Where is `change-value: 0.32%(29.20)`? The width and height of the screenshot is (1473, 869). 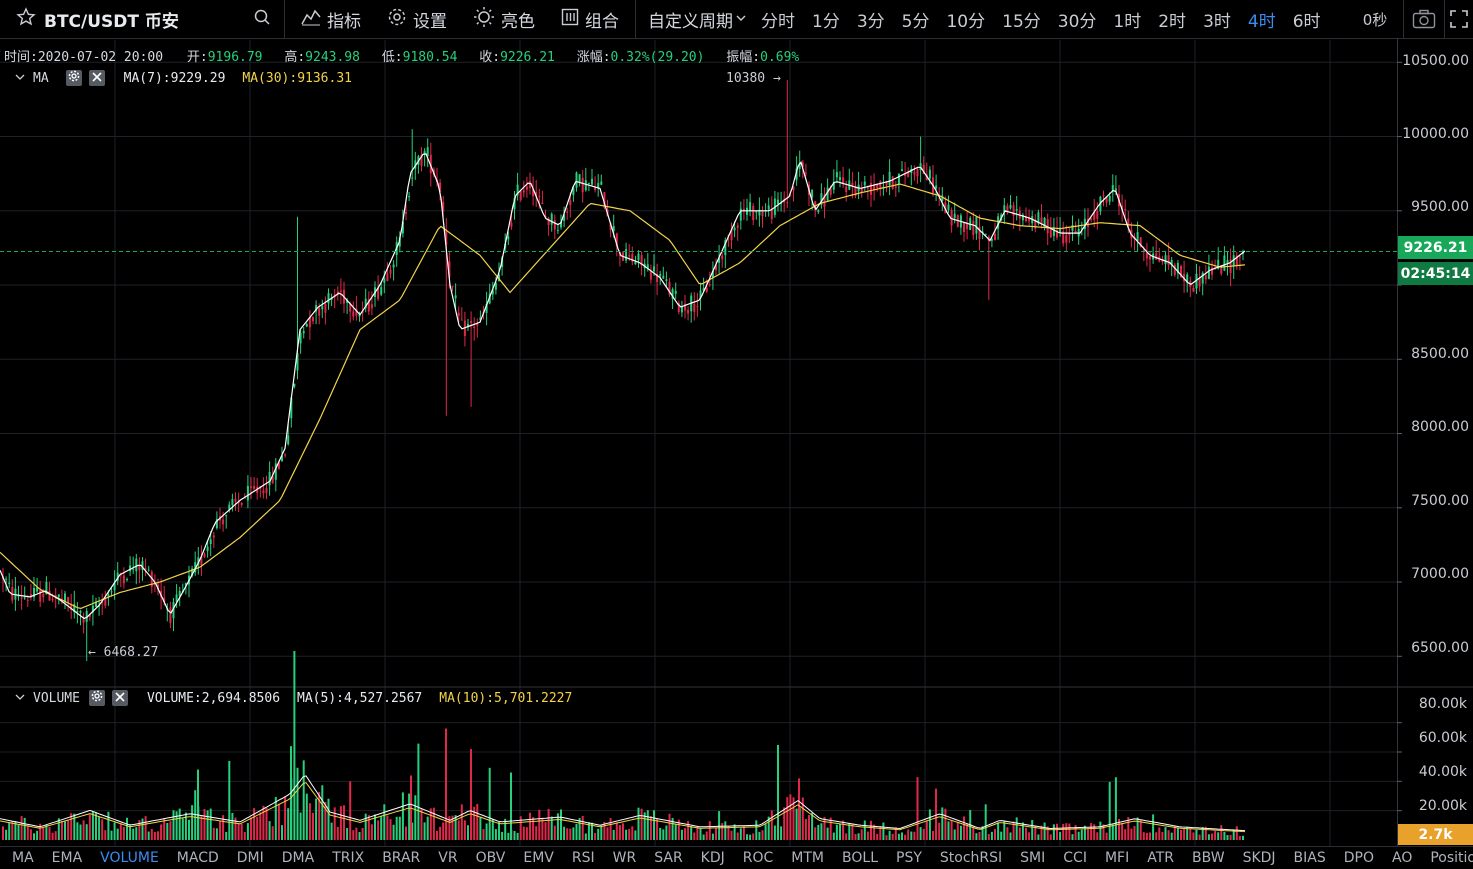
change-value: 0.32%(29.20) is located at coordinates (657, 57).